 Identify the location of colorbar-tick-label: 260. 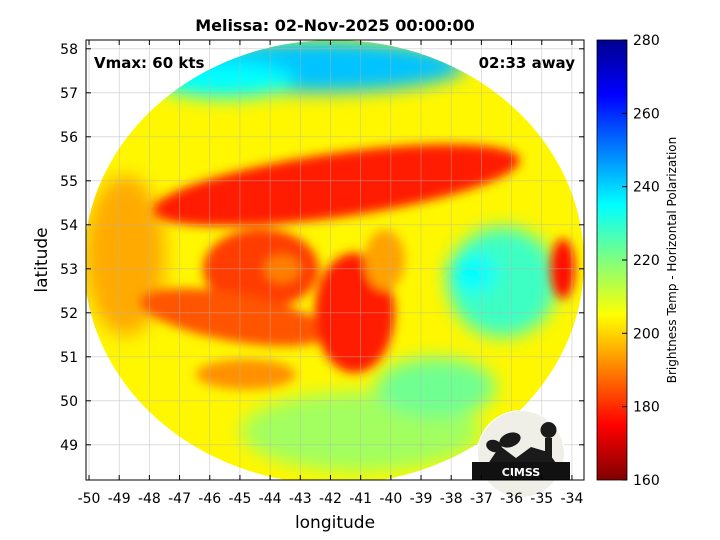
(646, 114).